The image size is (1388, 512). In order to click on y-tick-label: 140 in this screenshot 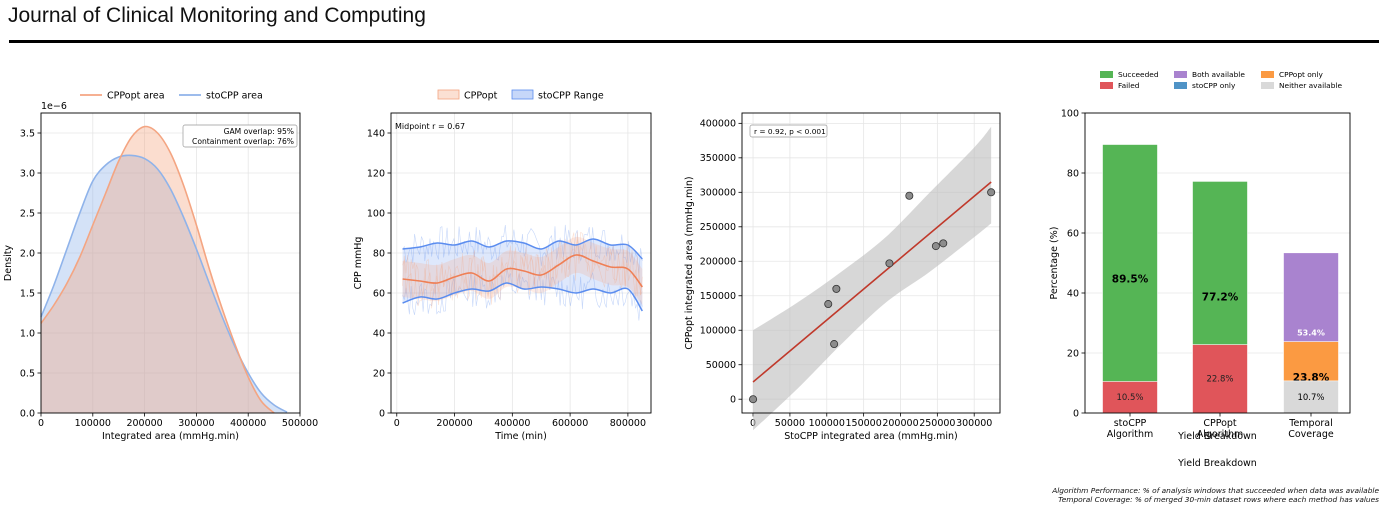, I will do `click(376, 133)`.